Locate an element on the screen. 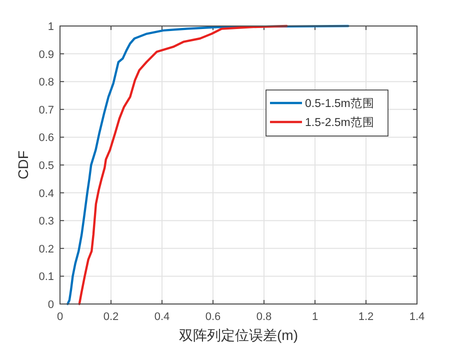  x-tick-label: 0.8 is located at coordinates (264, 317).